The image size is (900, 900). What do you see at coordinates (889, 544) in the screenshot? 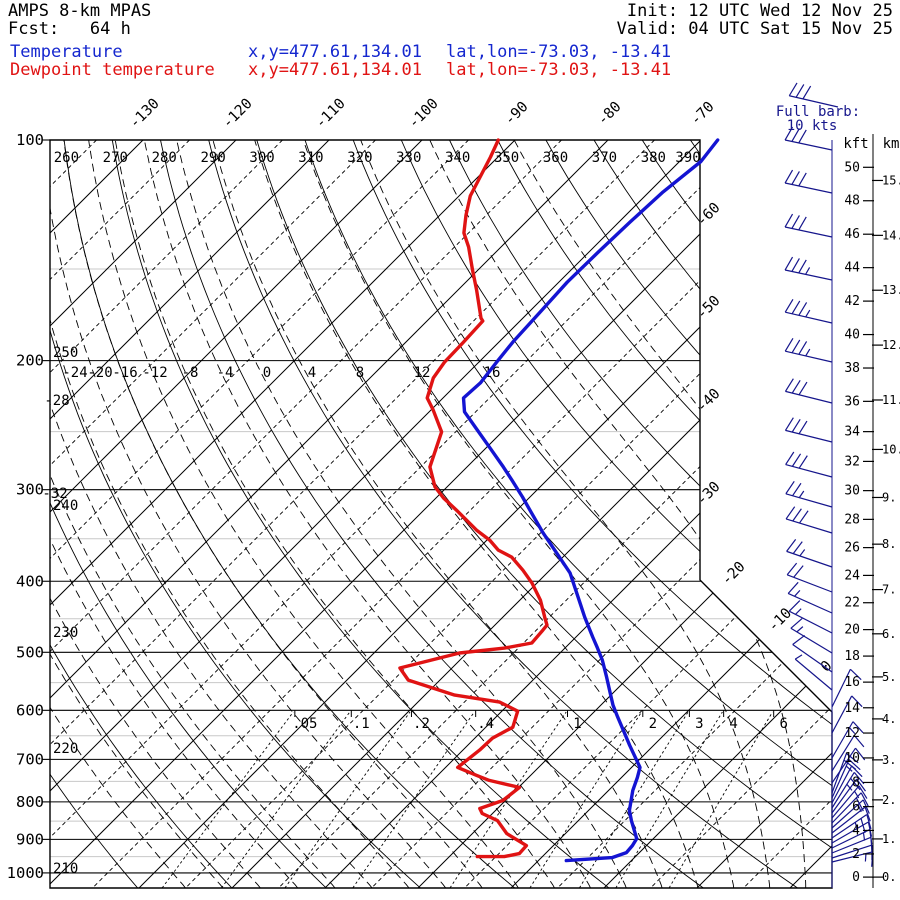
I see `km-tick-label: 8.` at bounding box center [889, 544].